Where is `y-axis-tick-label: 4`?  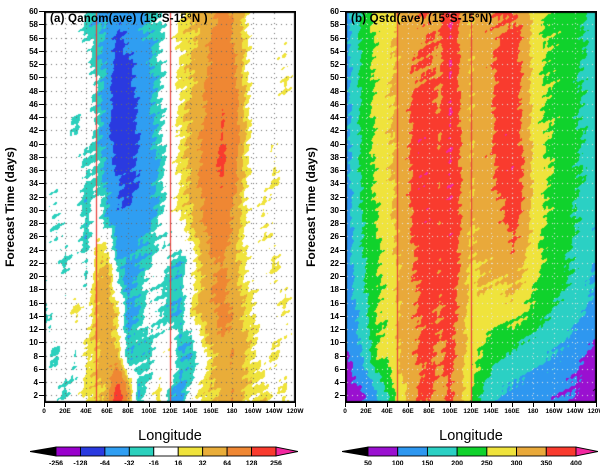
y-axis-tick-label: 4 is located at coordinates (35, 382).